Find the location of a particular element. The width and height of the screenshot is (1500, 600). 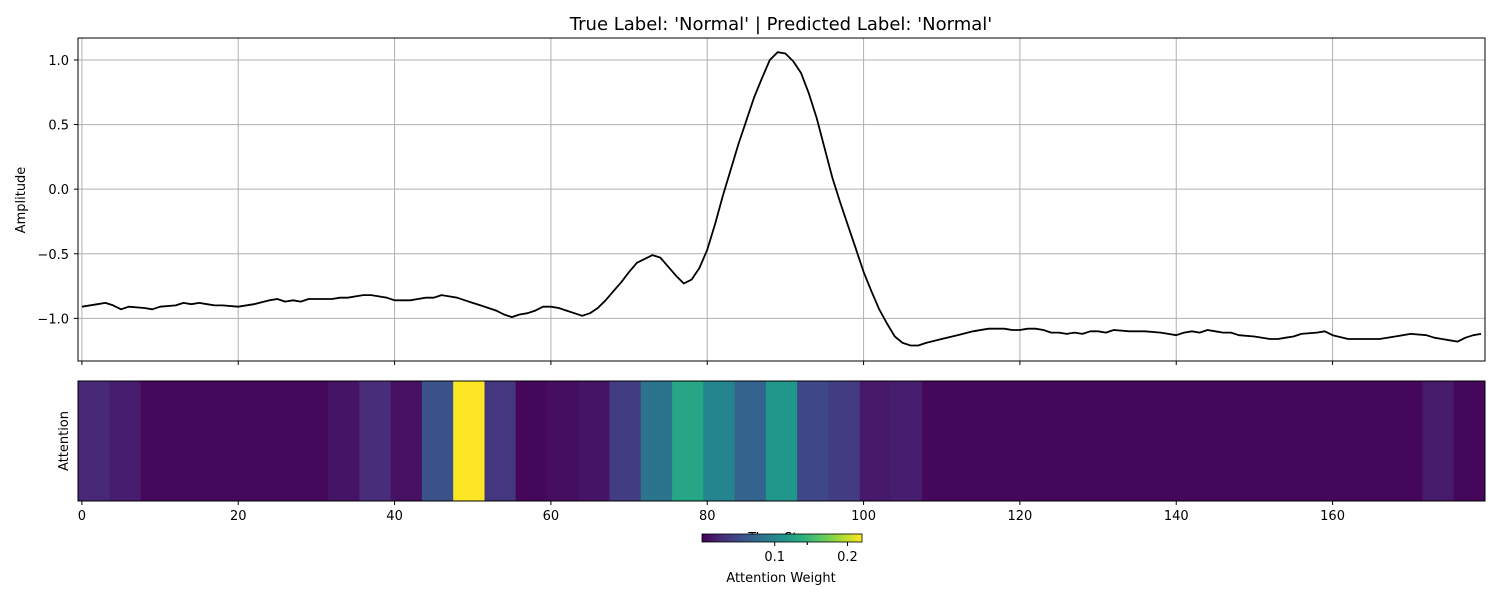

colorbar-ticks: 0.1 0.2 is located at coordinates (811, 553).